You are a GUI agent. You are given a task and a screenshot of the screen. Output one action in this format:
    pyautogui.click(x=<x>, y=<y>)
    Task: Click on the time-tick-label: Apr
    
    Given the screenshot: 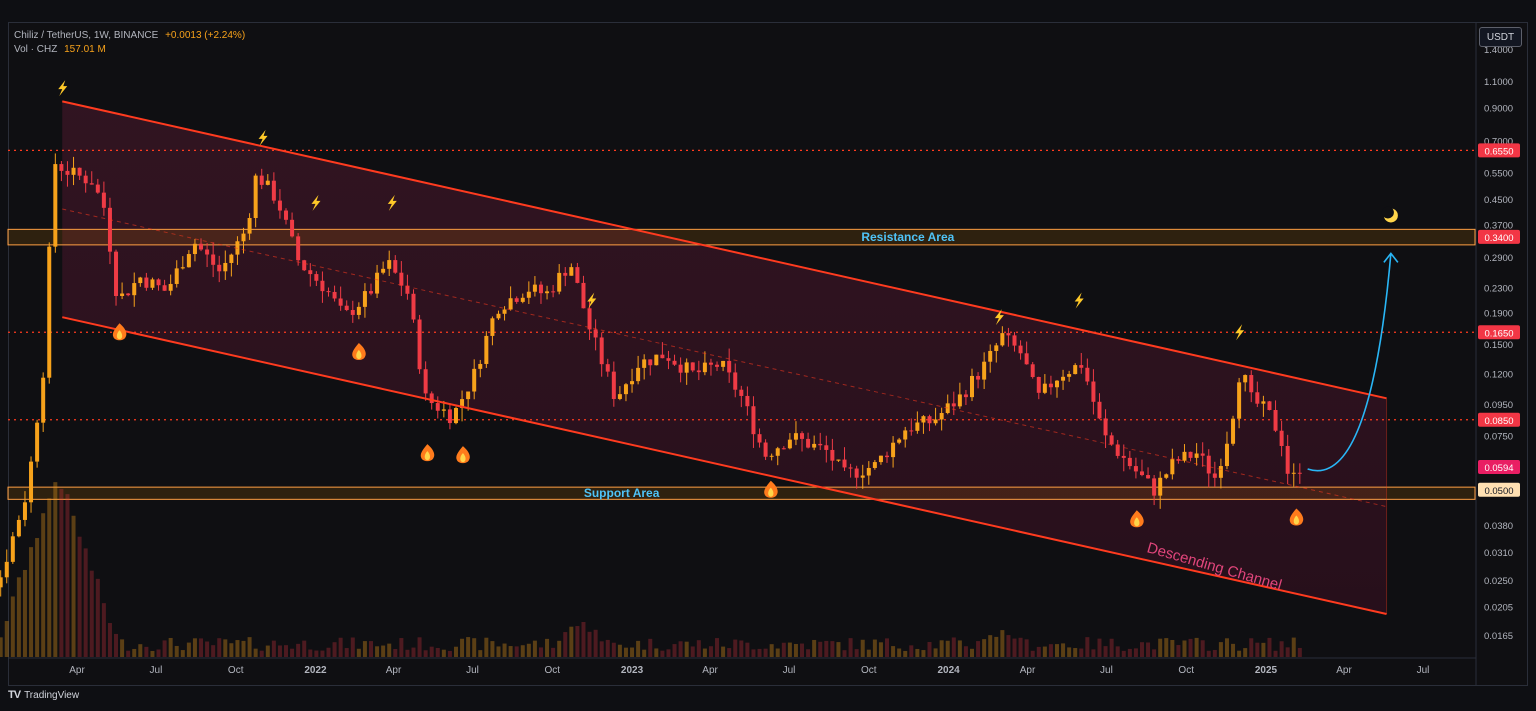 What is the action you would take?
    pyautogui.click(x=1344, y=670)
    